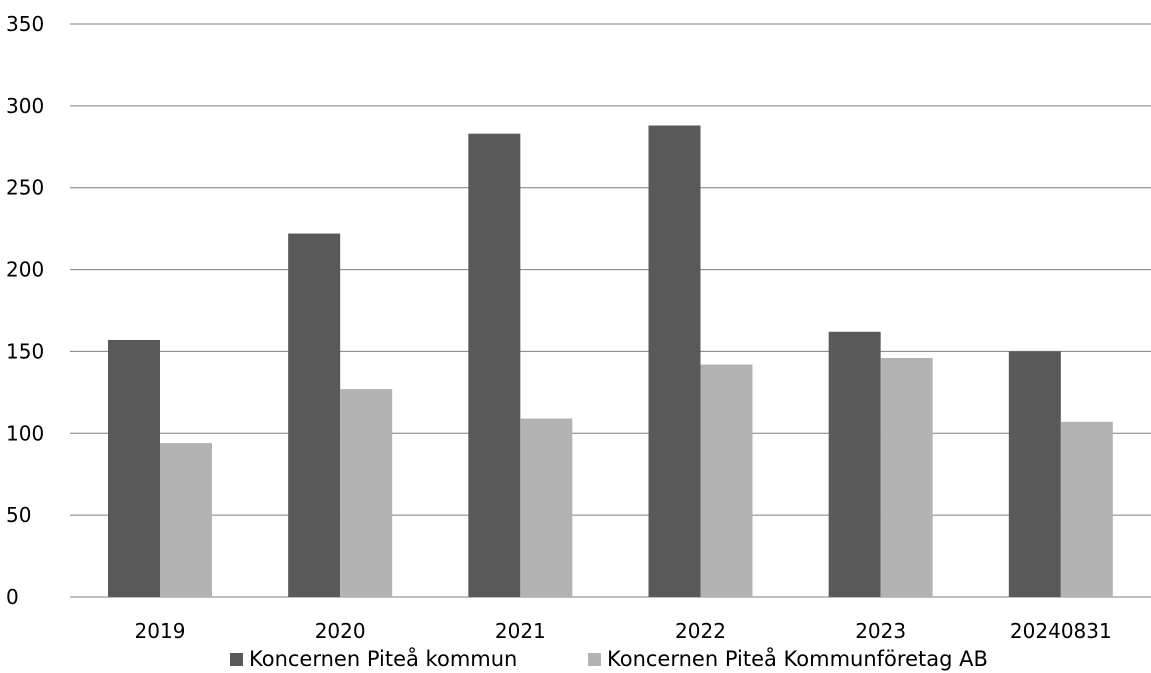 The image size is (1151, 673). I want to click on y-tick-label: 200, so click(25, 270).